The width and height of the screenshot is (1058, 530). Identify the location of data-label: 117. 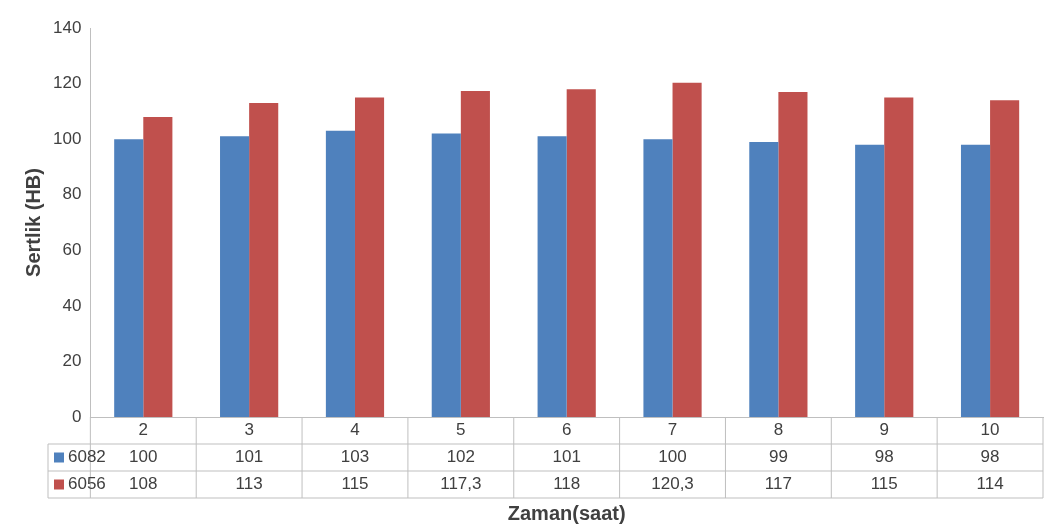
(778, 484).